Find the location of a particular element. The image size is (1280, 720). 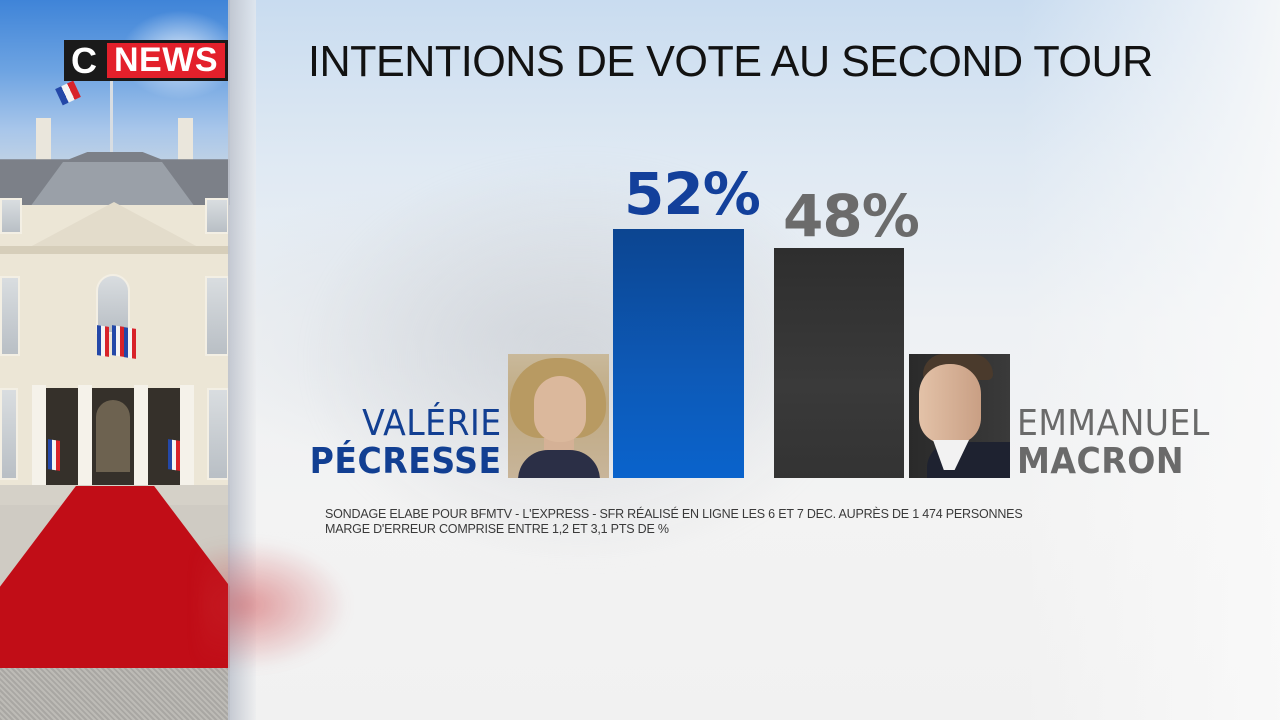

logo-c: C is located at coordinates (84, 60).